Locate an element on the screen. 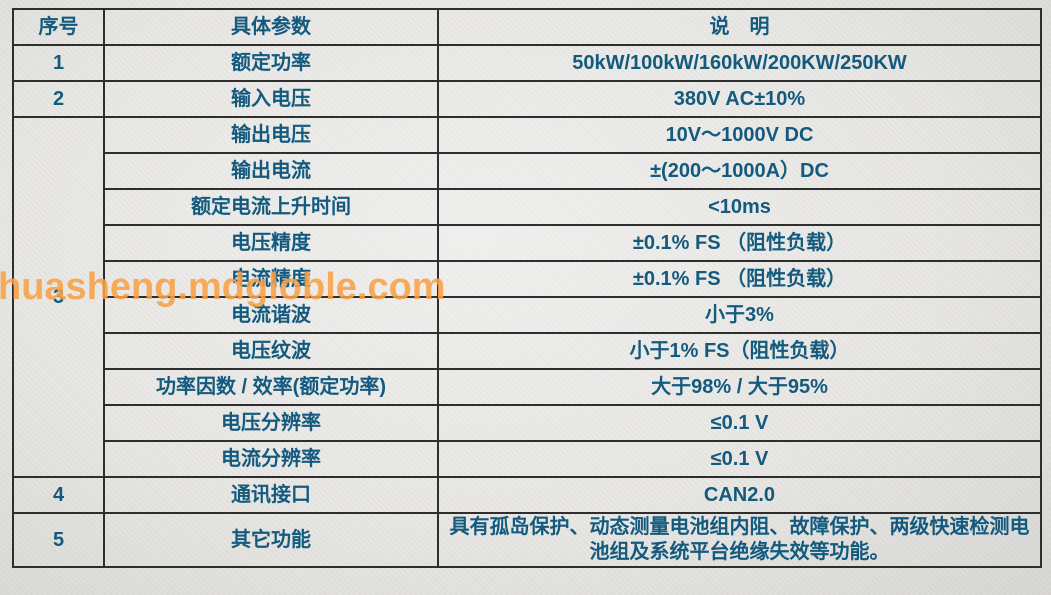 This screenshot has width=1051, height=595. row-param: 其它功能 is located at coordinates (271, 540).